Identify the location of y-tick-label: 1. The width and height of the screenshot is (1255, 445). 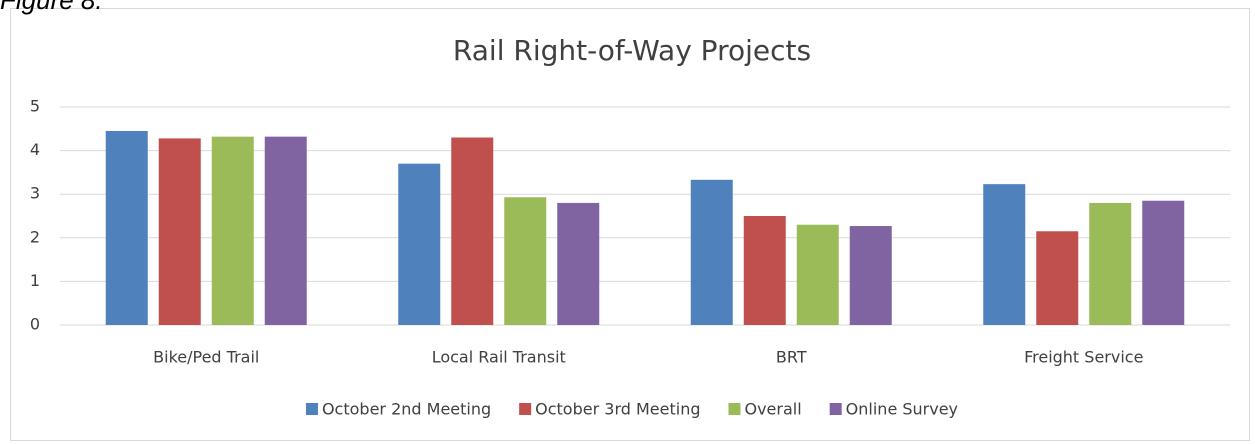
(35, 280).